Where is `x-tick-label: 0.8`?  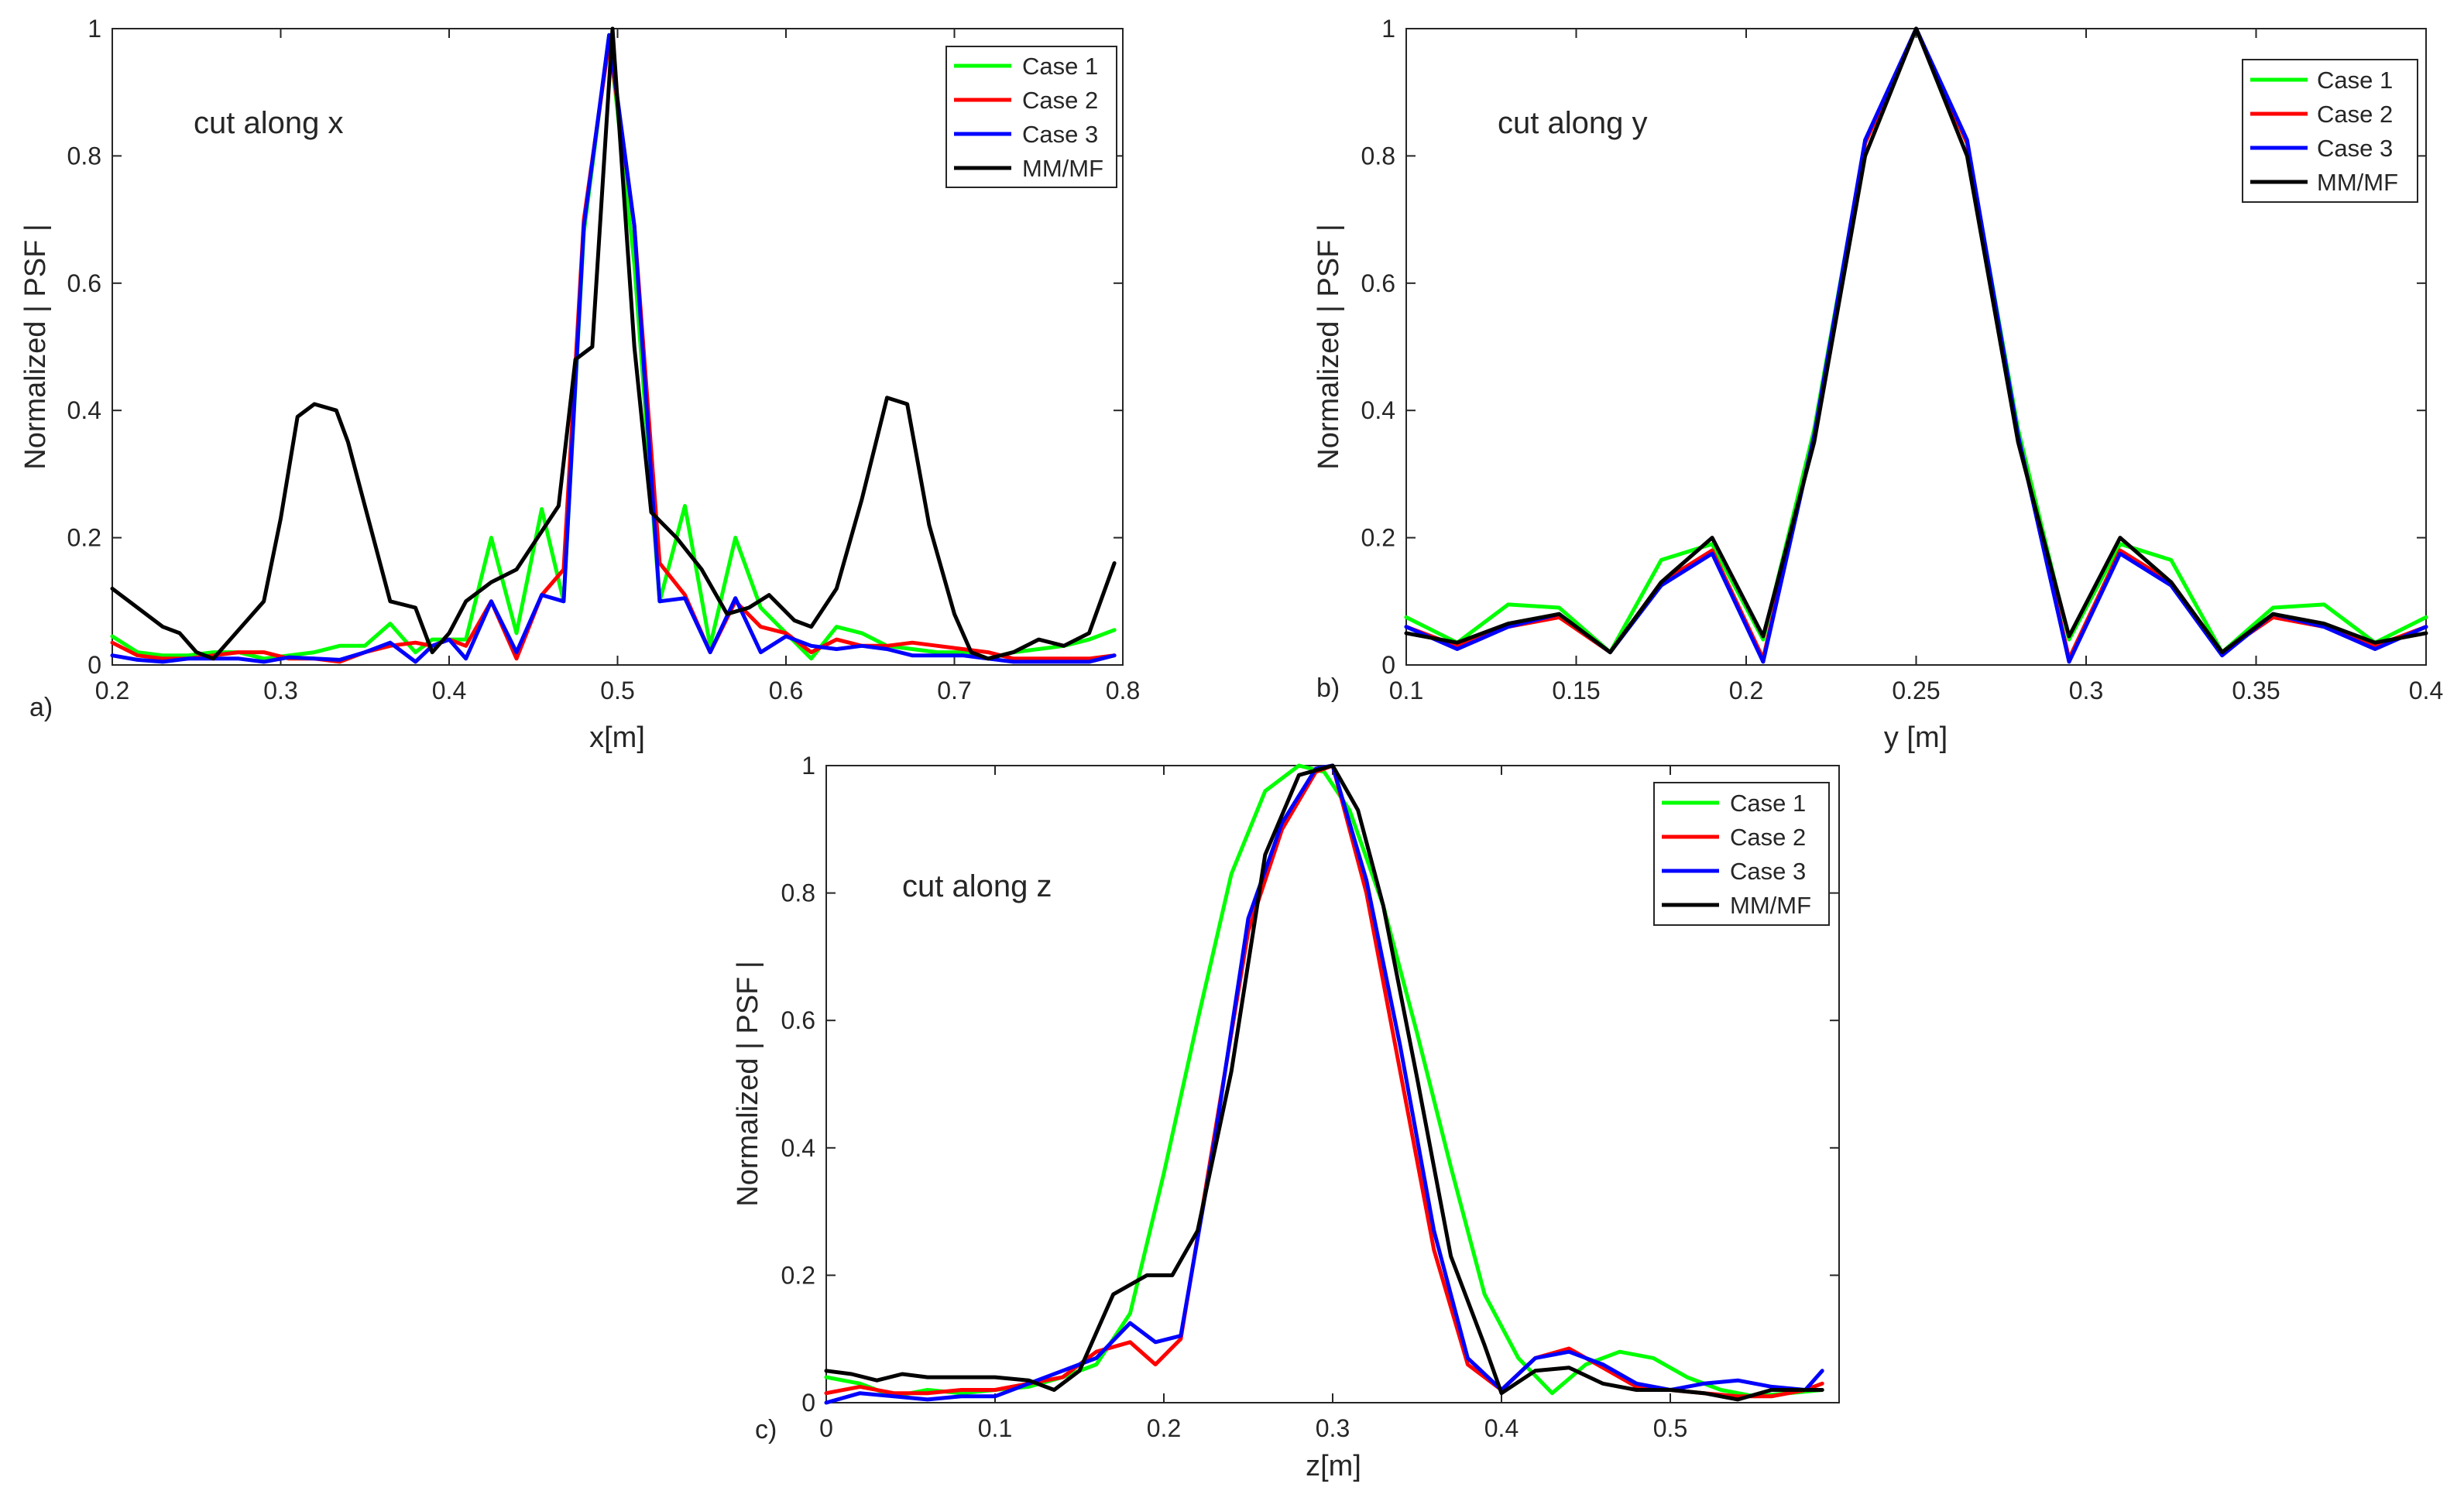 x-tick-label: 0.8 is located at coordinates (1123, 690).